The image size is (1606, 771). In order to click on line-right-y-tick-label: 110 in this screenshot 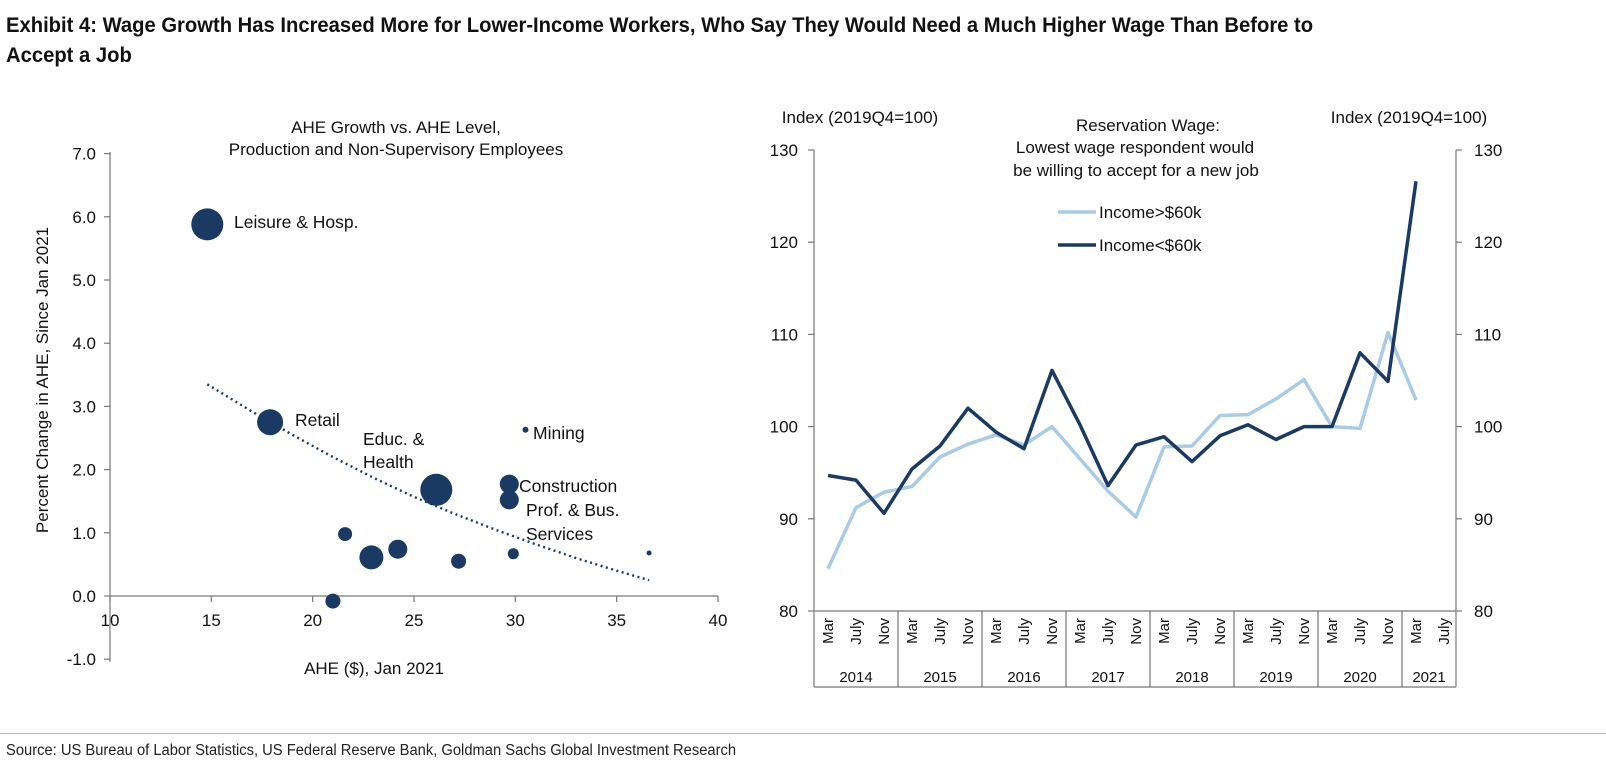, I will do `click(1487, 334)`.